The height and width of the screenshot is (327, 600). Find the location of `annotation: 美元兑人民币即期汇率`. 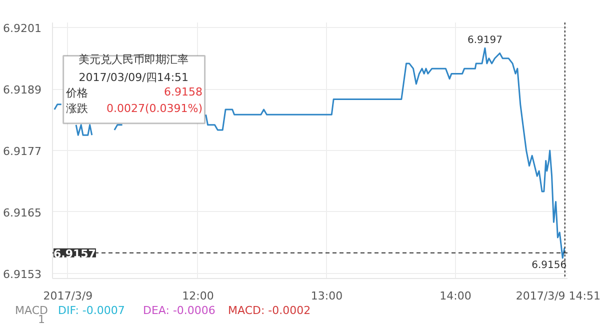

annotation: 美元兑人民币即期汇率 is located at coordinates (133, 59).